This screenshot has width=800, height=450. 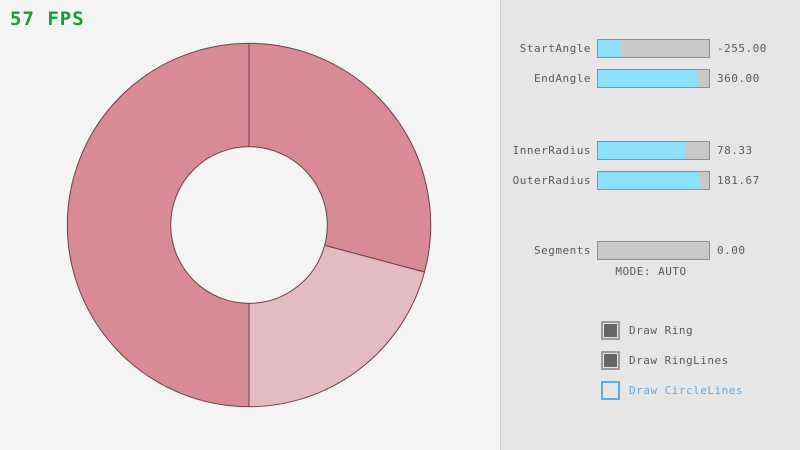 I want to click on slider-track-outerradius, so click(x=653, y=180).